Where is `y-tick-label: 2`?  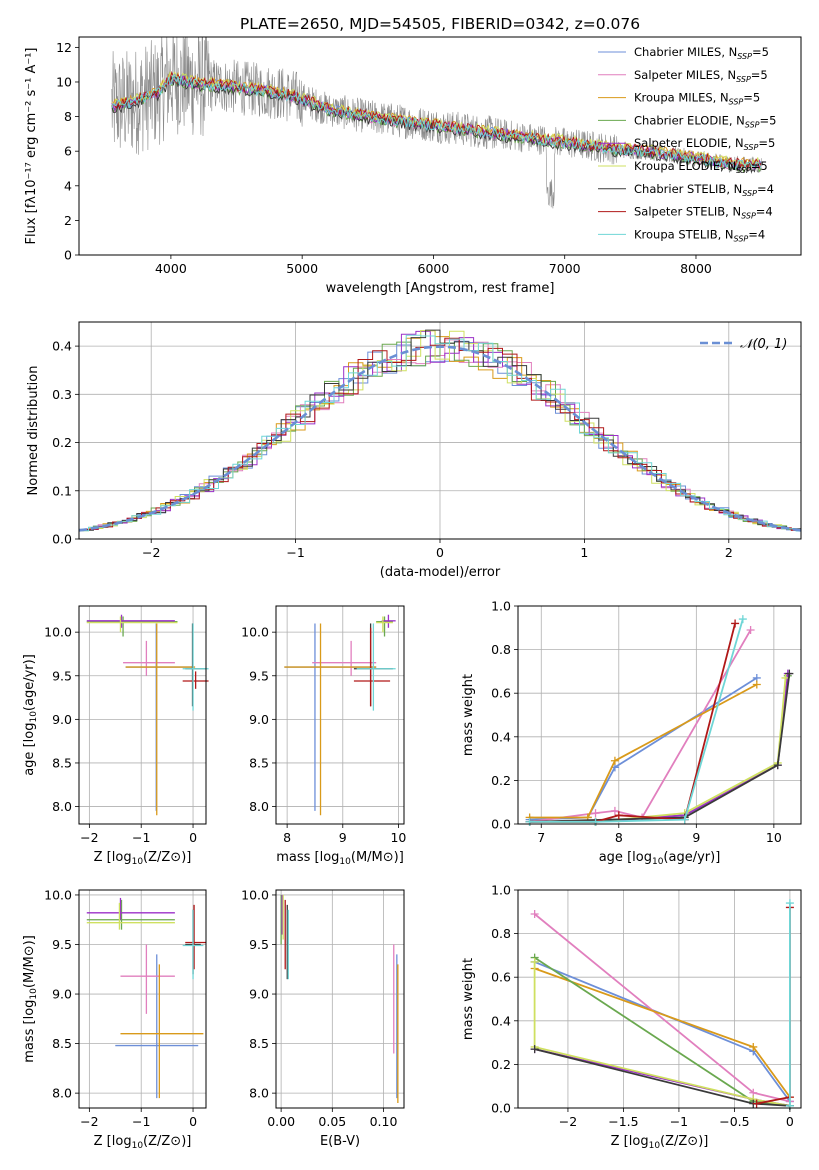 y-tick-label: 2 is located at coordinates (68, 220).